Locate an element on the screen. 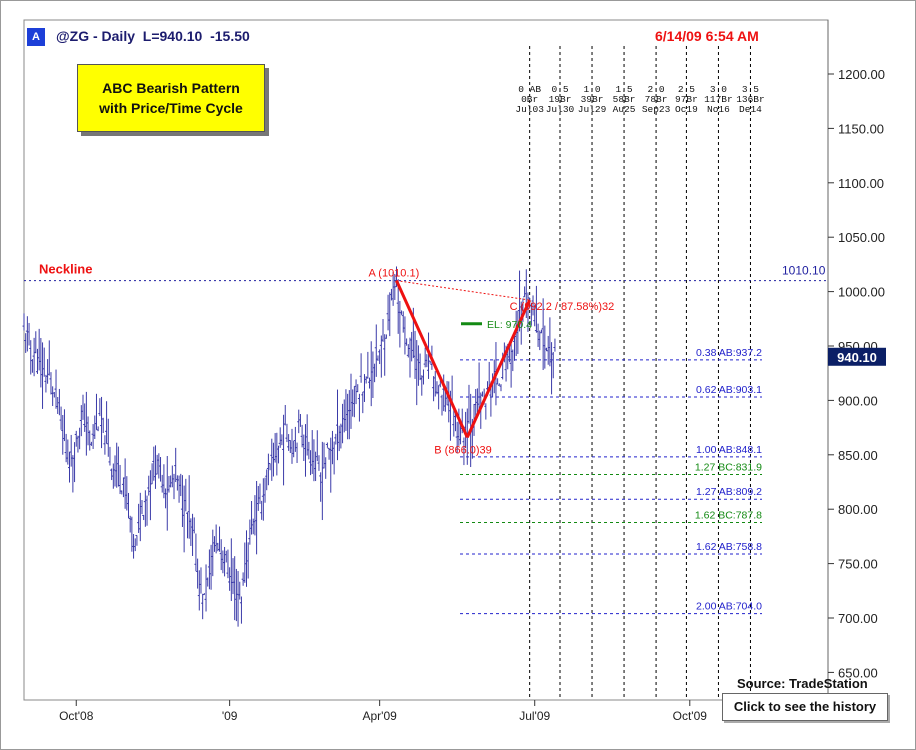 Image resolution: width=916 pixels, height=750 pixels. y-tick-label: 800.00 is located at coordinates (858, 509).